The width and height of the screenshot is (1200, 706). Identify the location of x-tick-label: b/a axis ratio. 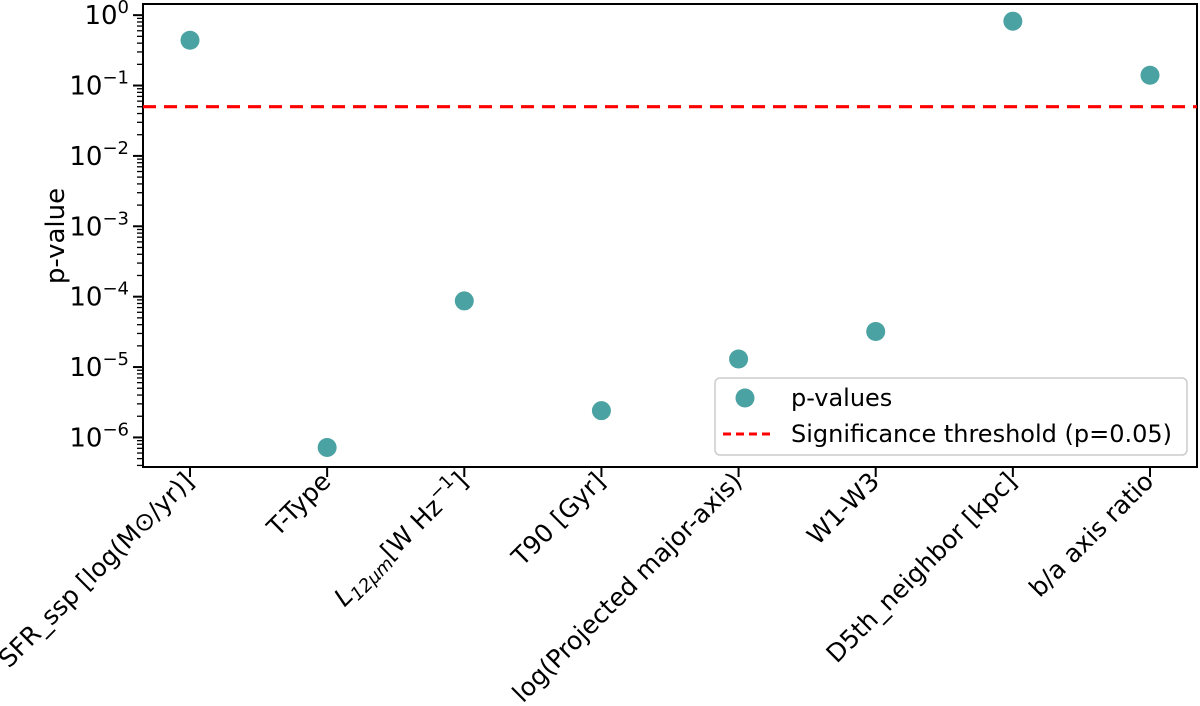
(1091, 535).